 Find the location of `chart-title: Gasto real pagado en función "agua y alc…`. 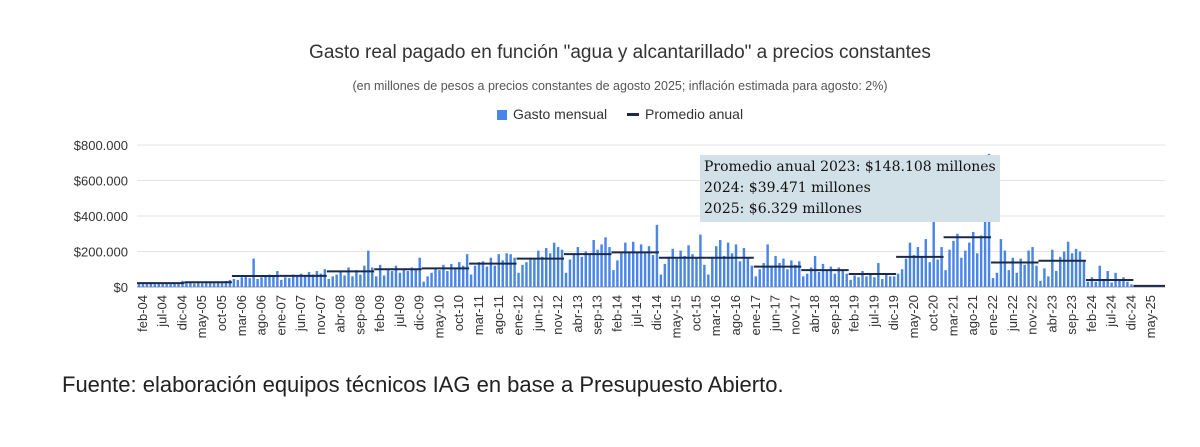

chart-title: Gasto real pagado en función "agua y alc… is located at coordinates (620, 52).